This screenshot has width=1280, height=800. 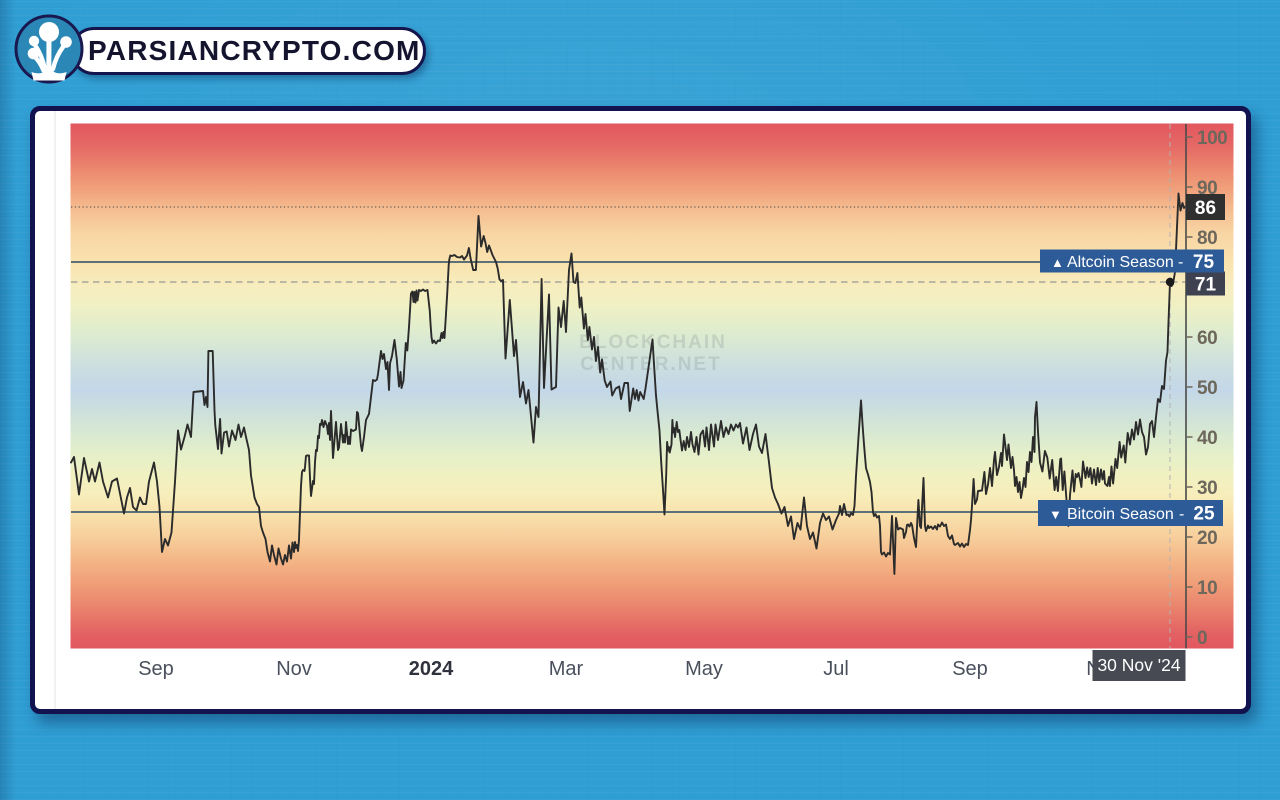 I want to click on svg-text: 40, so click(x=1207, y=438).